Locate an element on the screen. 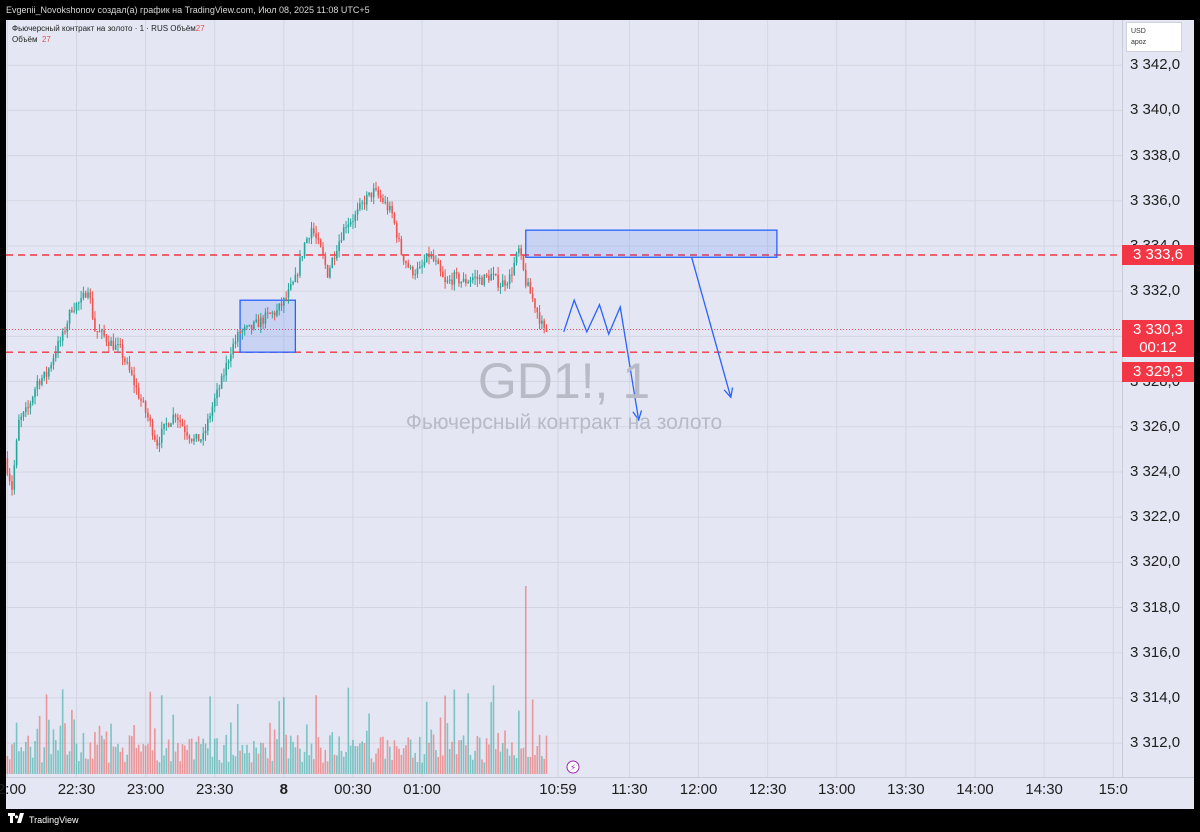 Image resolution: width=1200 pixels, height=832 pixels. price-axis is located at coordinates (1158, 398).